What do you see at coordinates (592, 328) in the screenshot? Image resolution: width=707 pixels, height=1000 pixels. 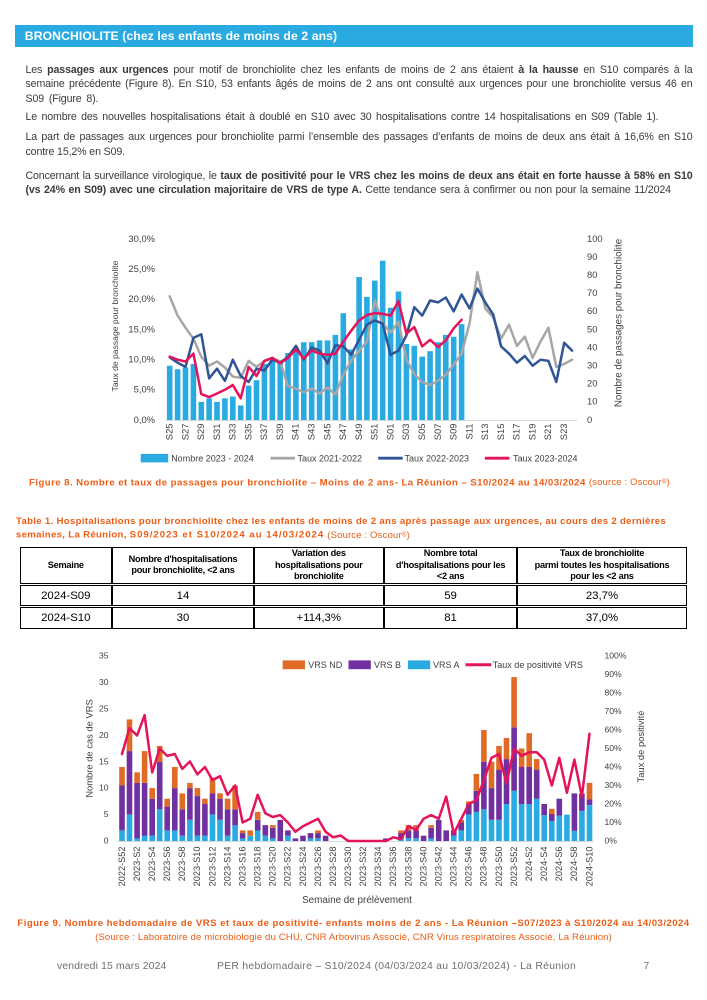 I see `svg-text: 50` at bounding box center [592, 328].